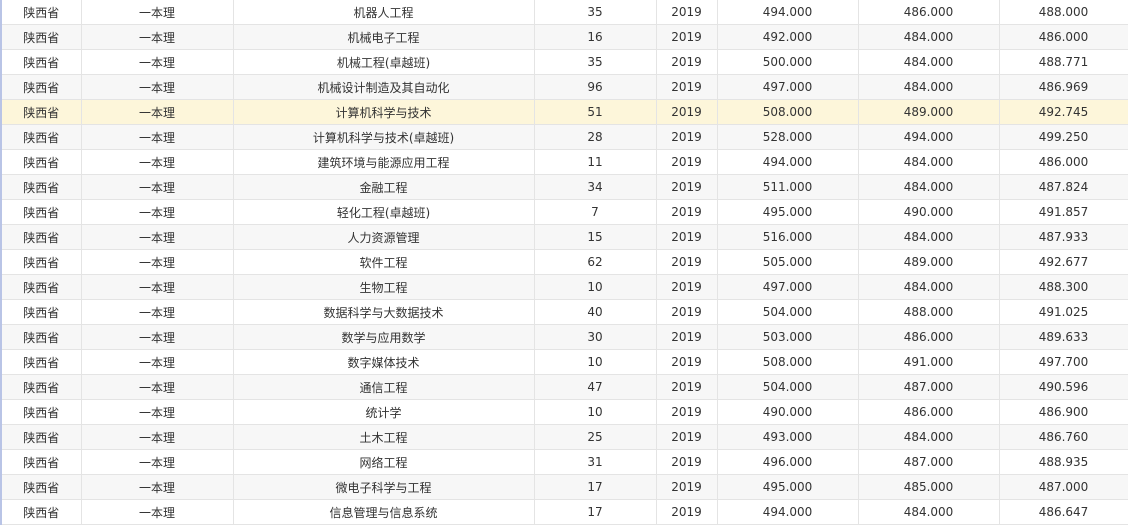  I want to click on max-score-cell: 508.000, so click(788, 112).